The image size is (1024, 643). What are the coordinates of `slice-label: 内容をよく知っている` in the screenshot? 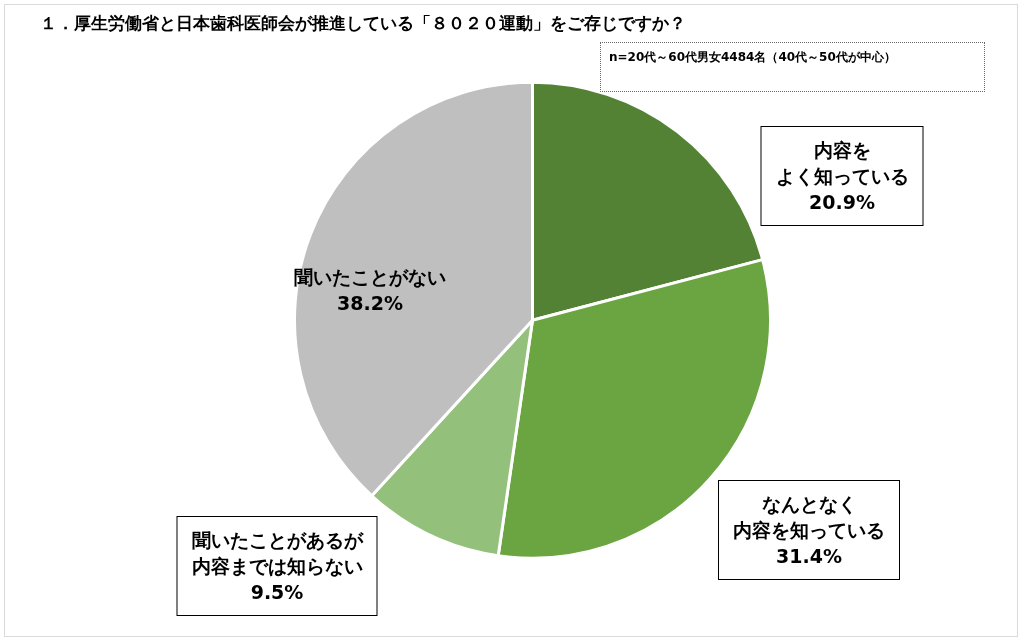 It's located at (842, 163).